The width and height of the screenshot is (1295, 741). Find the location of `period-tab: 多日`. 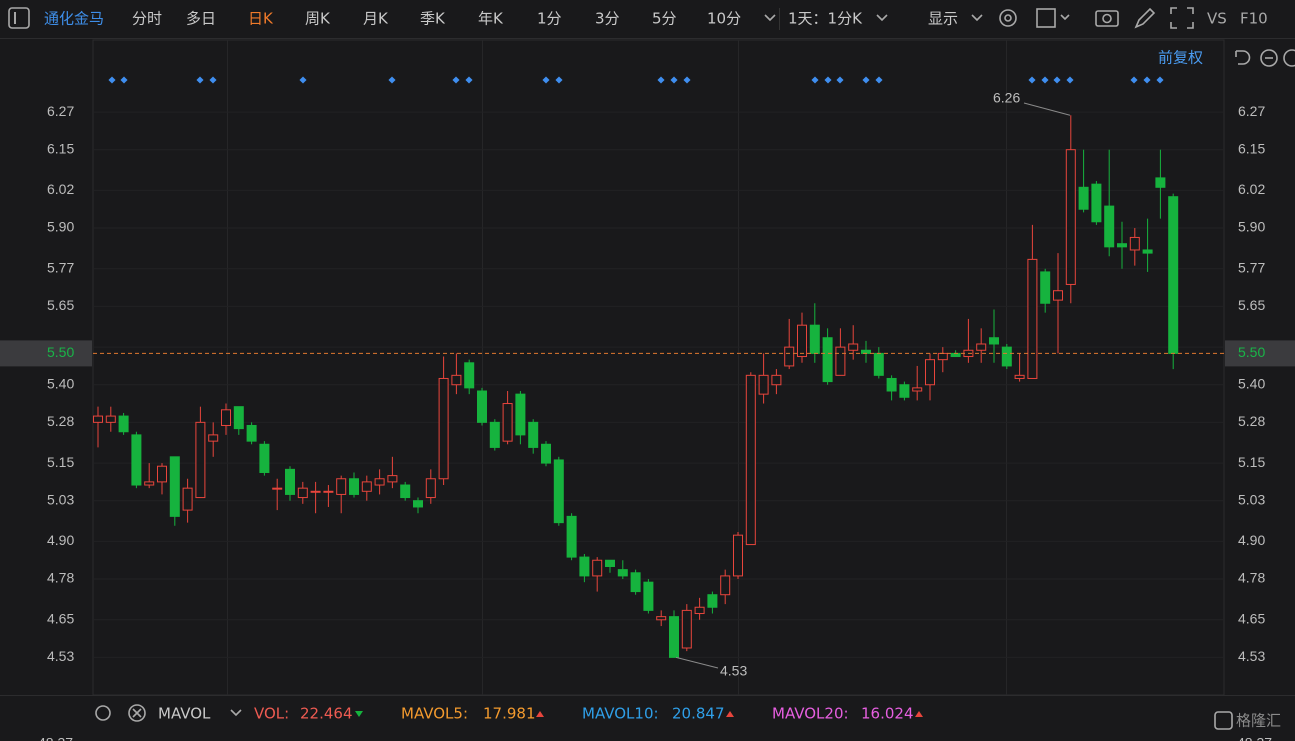

period-tab: 多日 is located at coordinates (201, 19).